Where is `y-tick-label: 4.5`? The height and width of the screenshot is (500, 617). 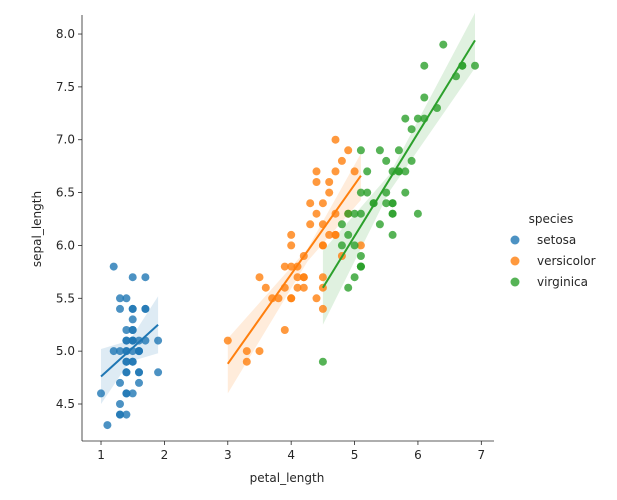 y-tick-label: 4.5 is located at coordinates (65, 404).